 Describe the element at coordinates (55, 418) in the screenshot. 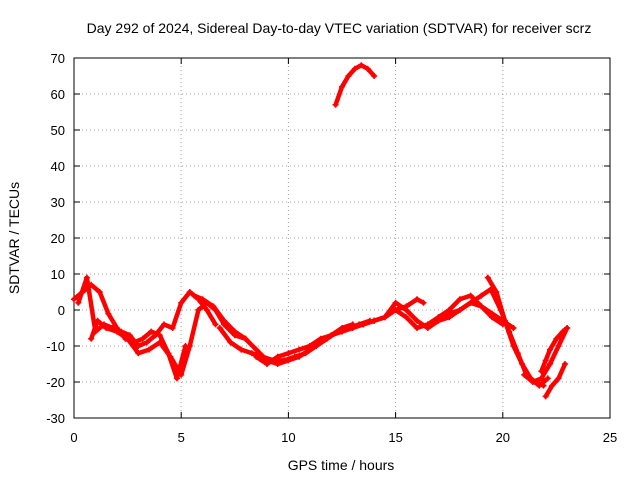

I see `y-tick-label: -30` at that location.